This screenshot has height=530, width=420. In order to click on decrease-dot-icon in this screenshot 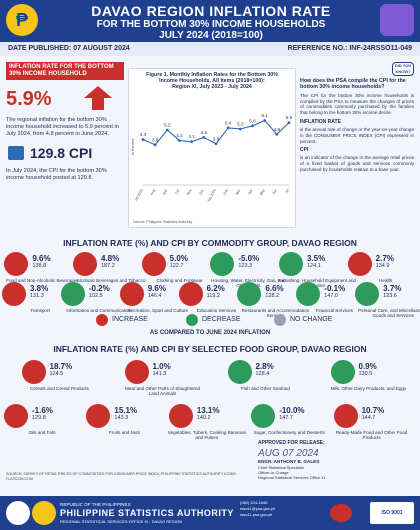, I will do `click(192, 320)`.